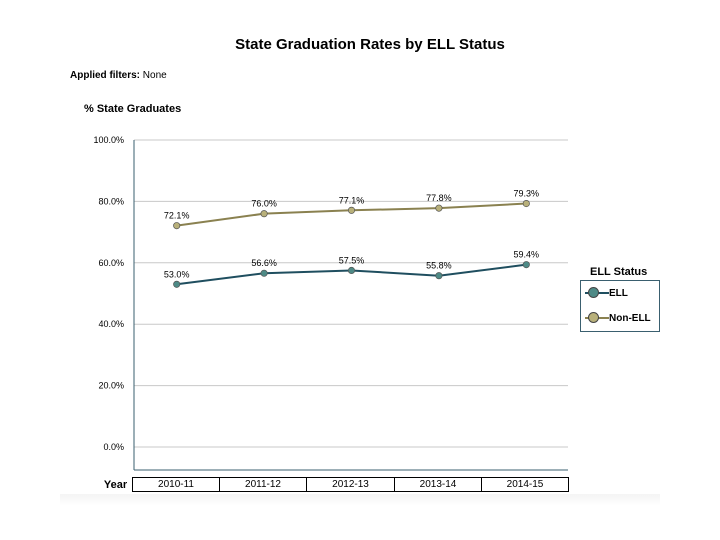 Image resolution: width=720 pixels, height=540 pixels. Describe the element at coordinates (630, 318) in the screenshot. I see `legend-label: Non-ELL` at that location.